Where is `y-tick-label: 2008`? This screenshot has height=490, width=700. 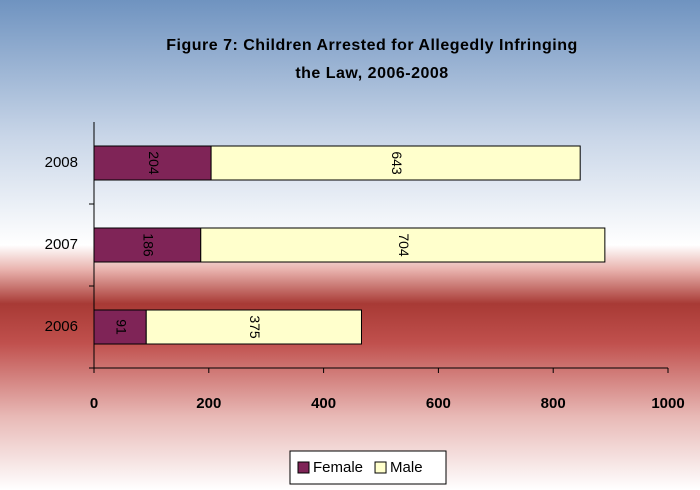
y-tick-label: 2008 is located at coordinates (61, 162).